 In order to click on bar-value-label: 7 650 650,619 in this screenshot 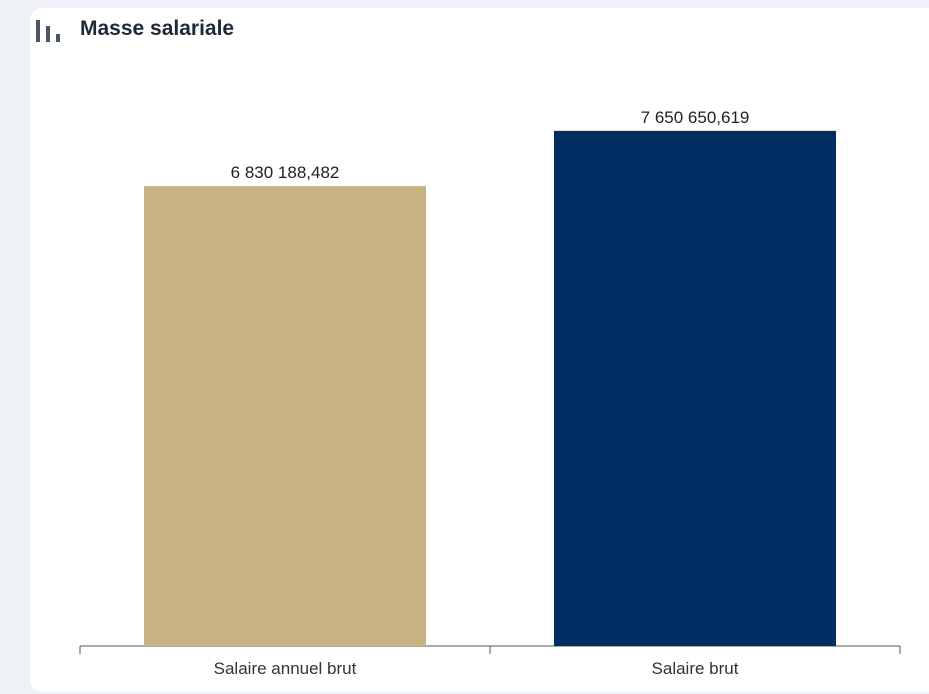, I will do `click(695, 117)`.